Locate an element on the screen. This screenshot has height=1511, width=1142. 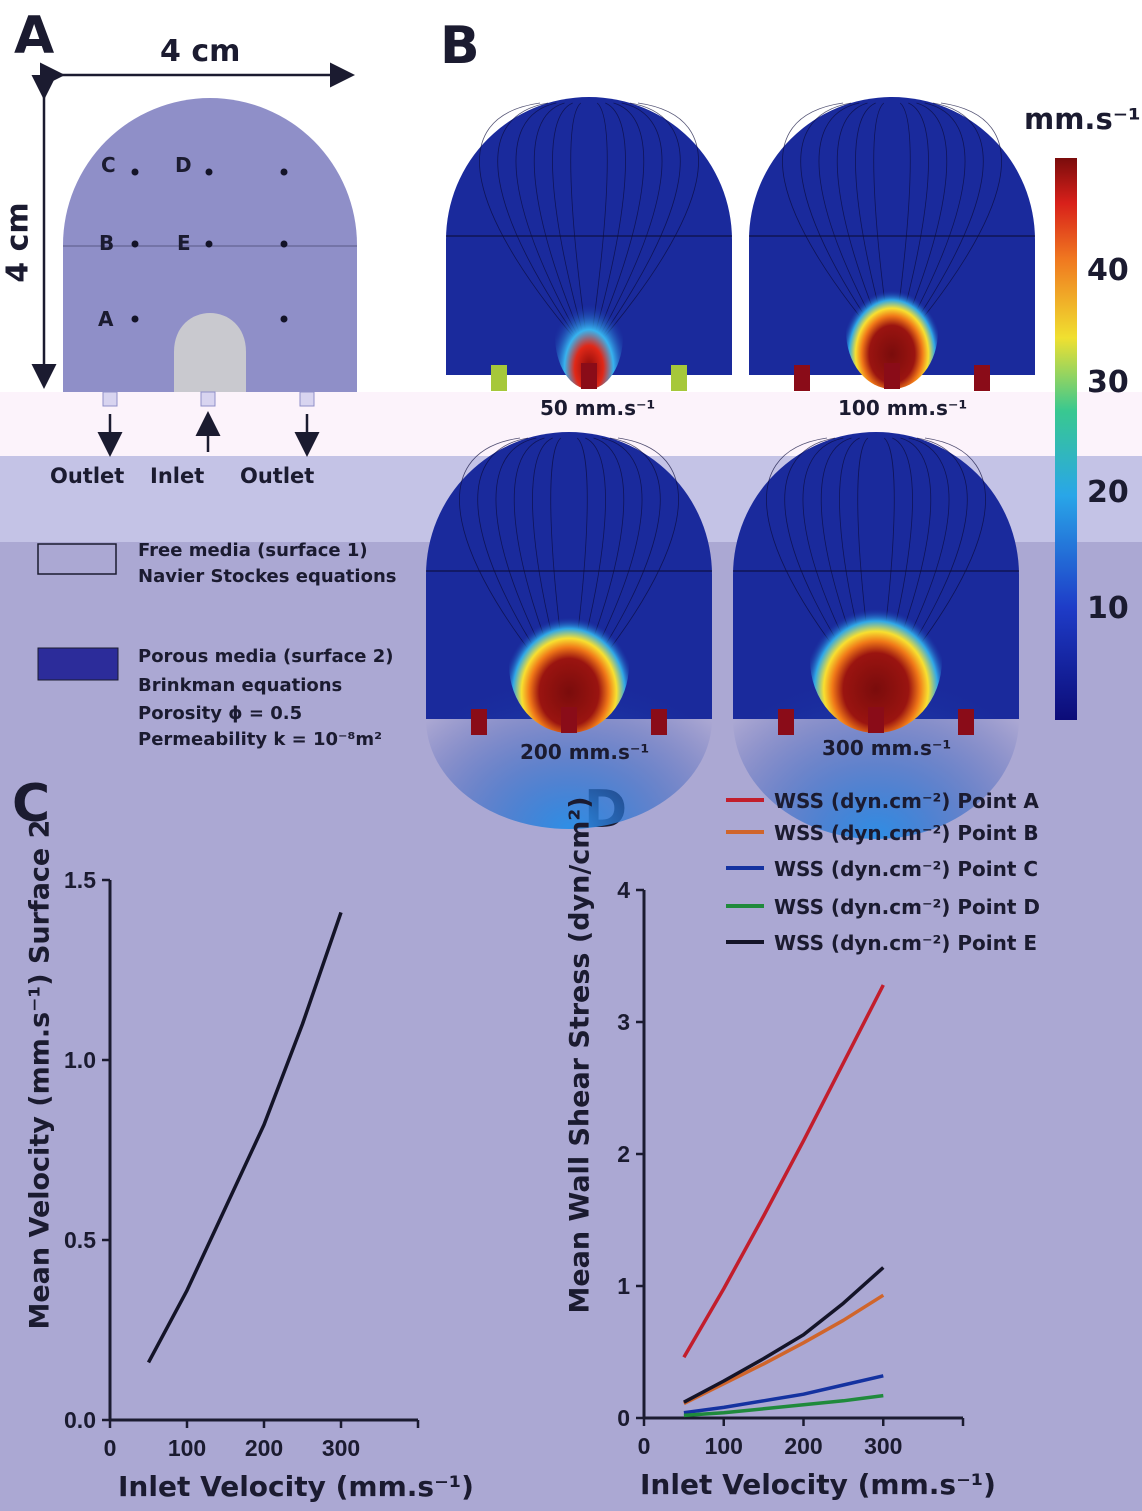
legend-label: WSS (dyn.cm⁻²) Point C is located at coordinates (906, 869).